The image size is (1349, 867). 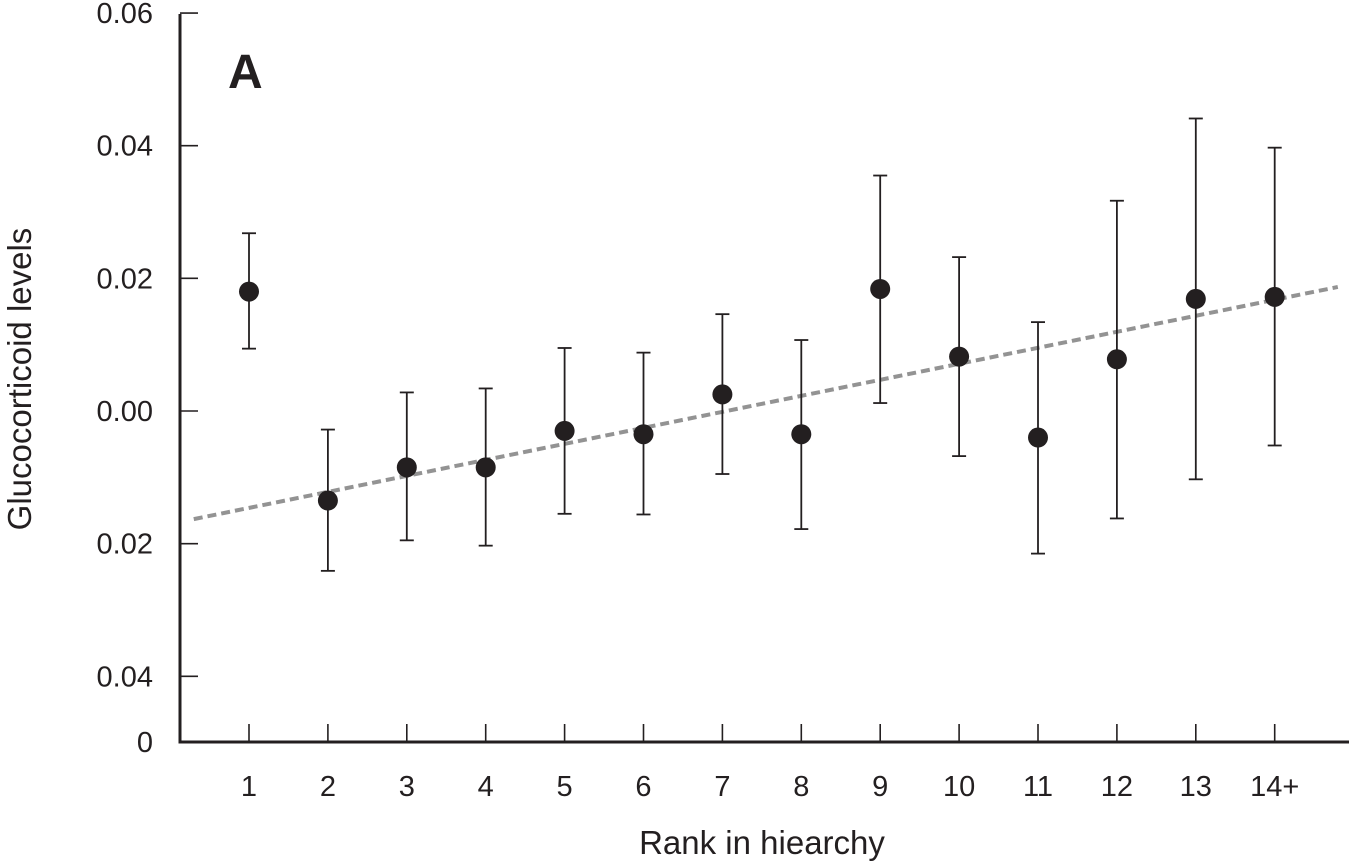 I want to click on x-tick-label: 2, so click(x=328, y=787).